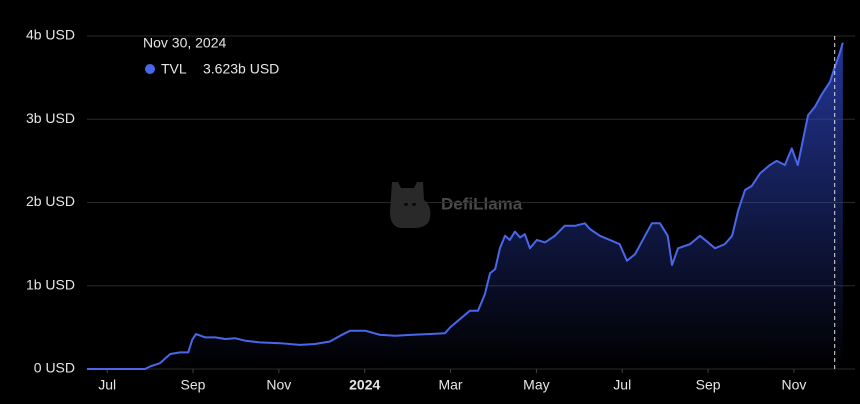 The image size is (860, 404). Describe the element at coordinates (50, 35) in the screenshot. I see `y-tick-label: 4b USD` at that location.